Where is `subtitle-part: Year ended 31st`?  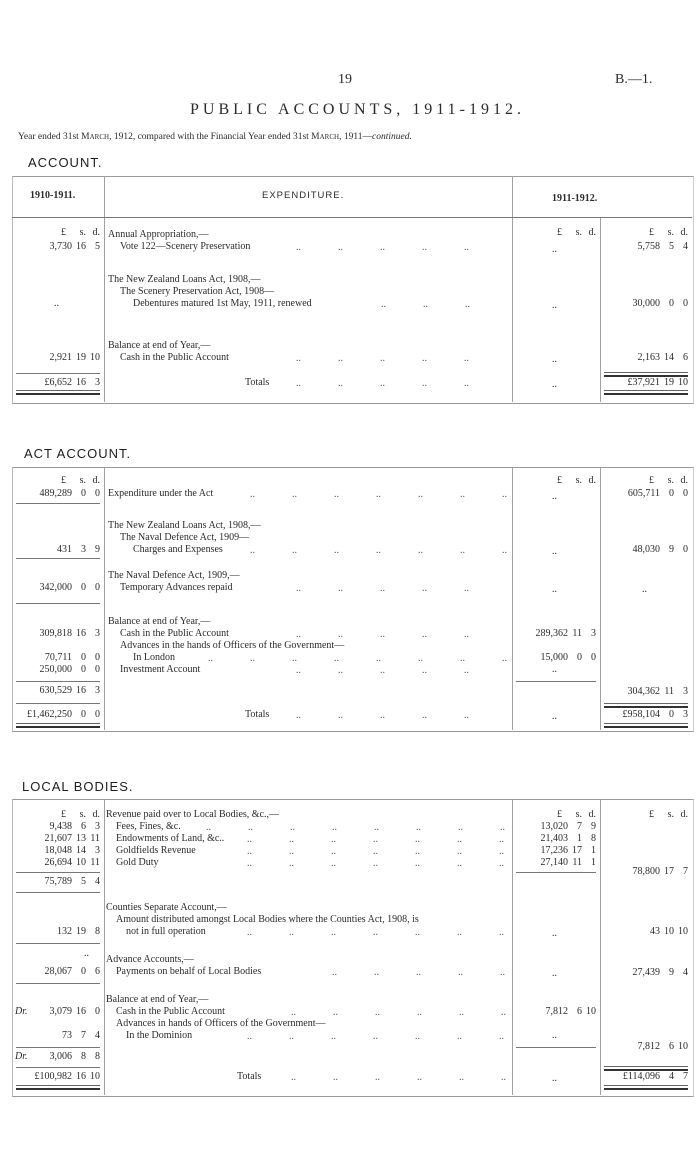 subtitle-part: Year ended 31st is located at coordinates (50, 137).